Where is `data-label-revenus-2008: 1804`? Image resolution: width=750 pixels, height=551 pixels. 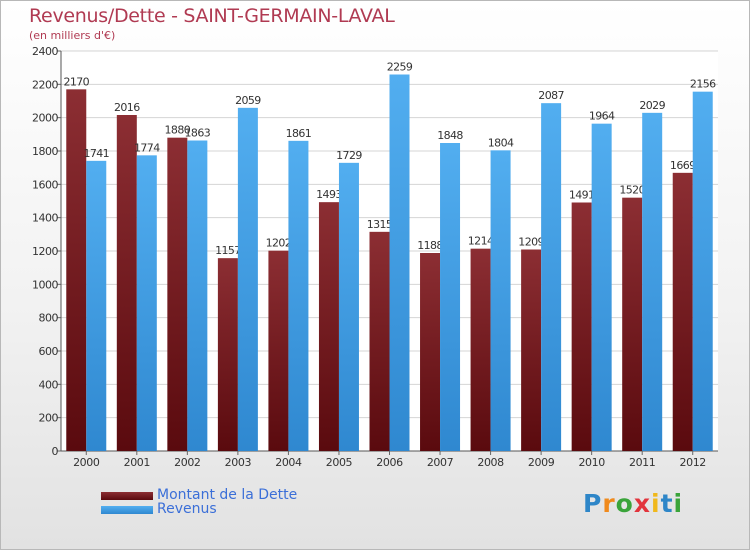 data-label-revenus-2008: 1804 is located at coordinates (501, 142).